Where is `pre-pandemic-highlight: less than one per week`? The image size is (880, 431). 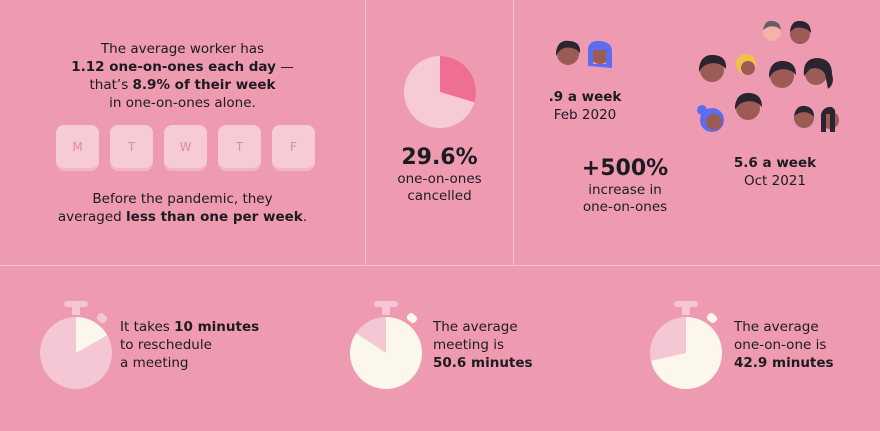
pre-pandemic-highlight: less than one per week is located at coordinates (214, 217).